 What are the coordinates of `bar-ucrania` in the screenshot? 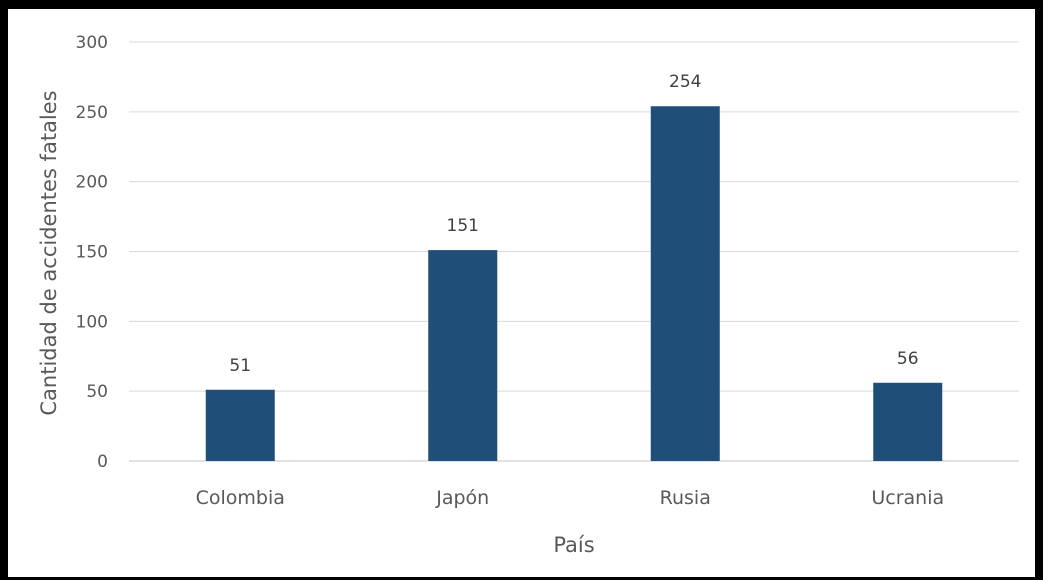 It's located at (908, 421).